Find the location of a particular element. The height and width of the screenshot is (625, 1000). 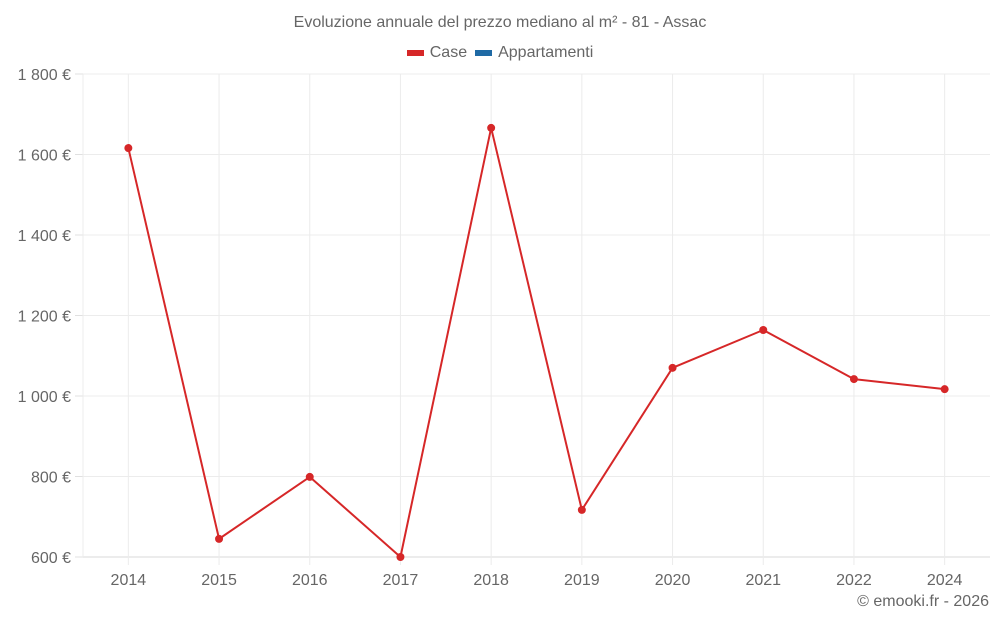

x-tick-label: 2018 is located at coordinates (491, 580).